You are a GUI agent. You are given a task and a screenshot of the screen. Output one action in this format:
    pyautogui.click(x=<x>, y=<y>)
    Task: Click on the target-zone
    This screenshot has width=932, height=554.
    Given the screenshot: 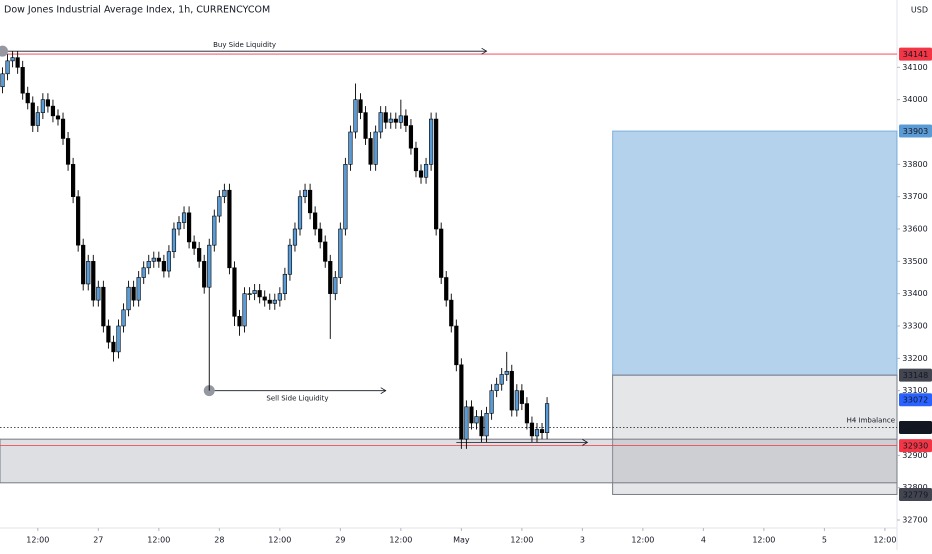 What is the action you would take?
    pyautogui.click(x=755, y=253)
    